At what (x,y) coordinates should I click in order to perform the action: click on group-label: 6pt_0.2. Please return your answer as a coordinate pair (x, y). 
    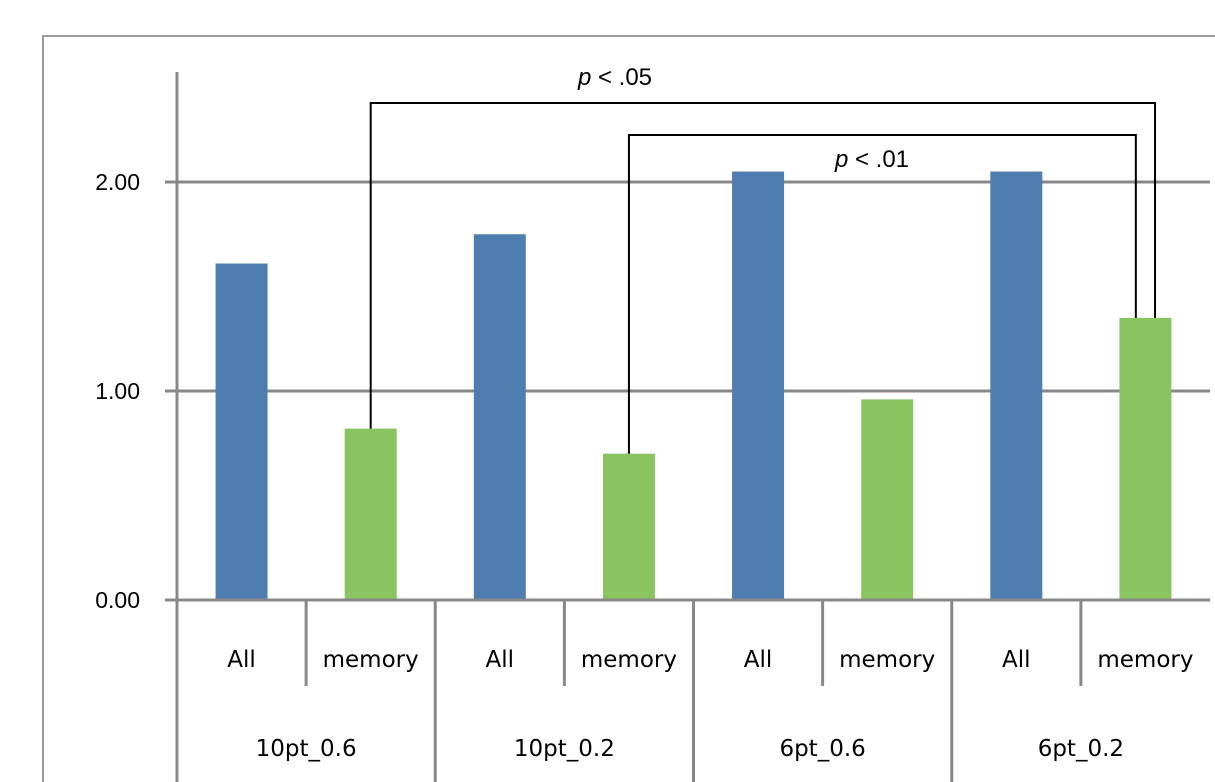
    Looking at the image, I should click on (1081, 749).